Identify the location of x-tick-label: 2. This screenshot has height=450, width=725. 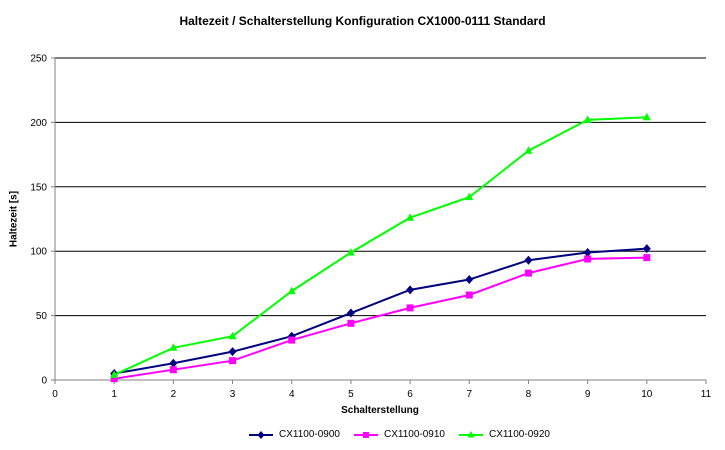
(174, 394).